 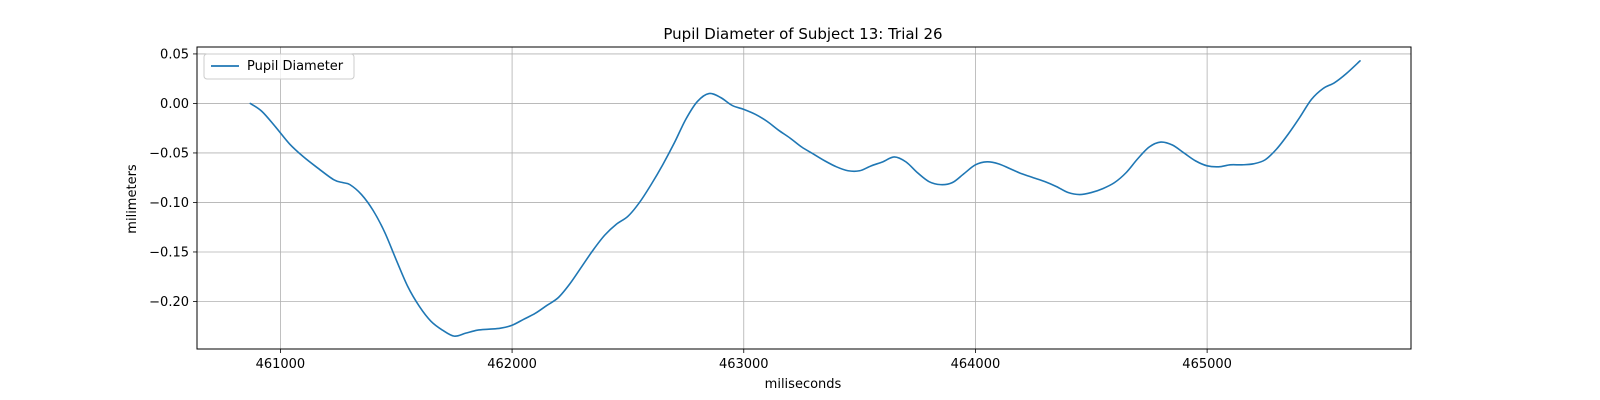 What do you see at coordinates (169, 153) in the screenshot?
I see `y-tick-label: −0.05` at bounding box center [169, 153].